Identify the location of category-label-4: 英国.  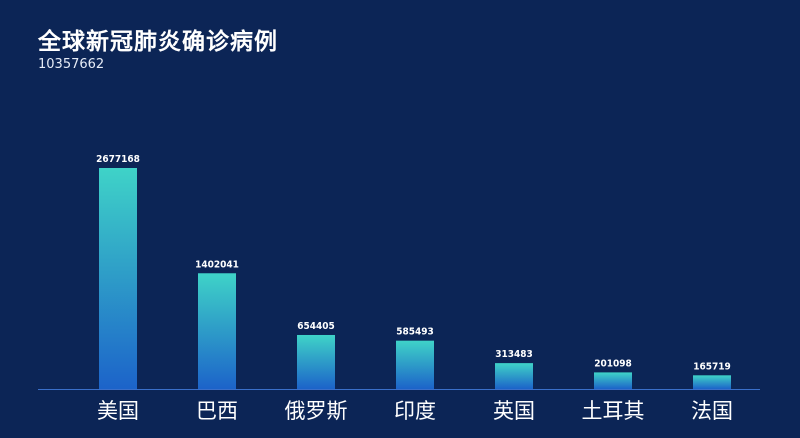
(514, 411).